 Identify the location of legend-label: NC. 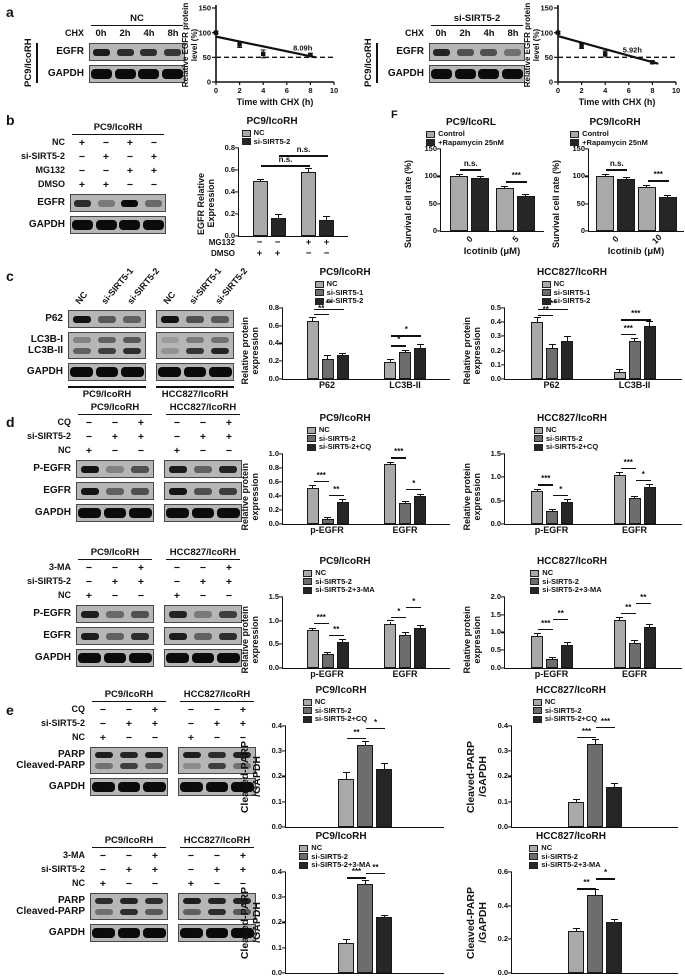
(324, 429).